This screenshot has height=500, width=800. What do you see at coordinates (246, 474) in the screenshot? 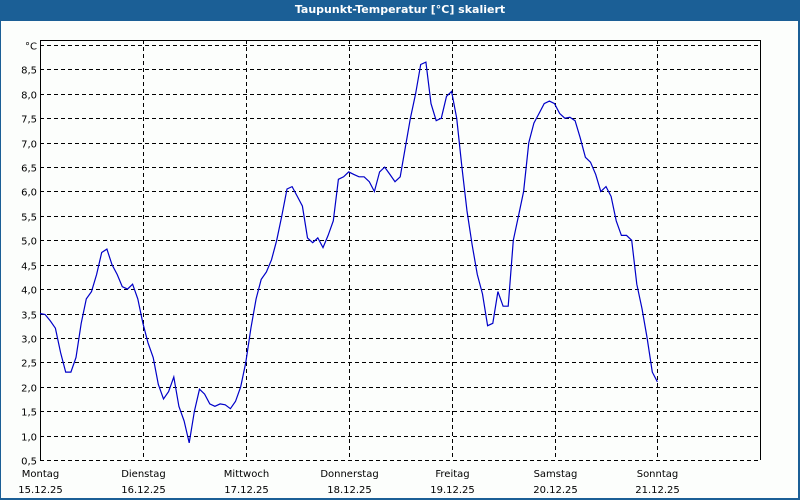
I see `x-tick-day: Mittwoch` at bounding box center [246, 474].